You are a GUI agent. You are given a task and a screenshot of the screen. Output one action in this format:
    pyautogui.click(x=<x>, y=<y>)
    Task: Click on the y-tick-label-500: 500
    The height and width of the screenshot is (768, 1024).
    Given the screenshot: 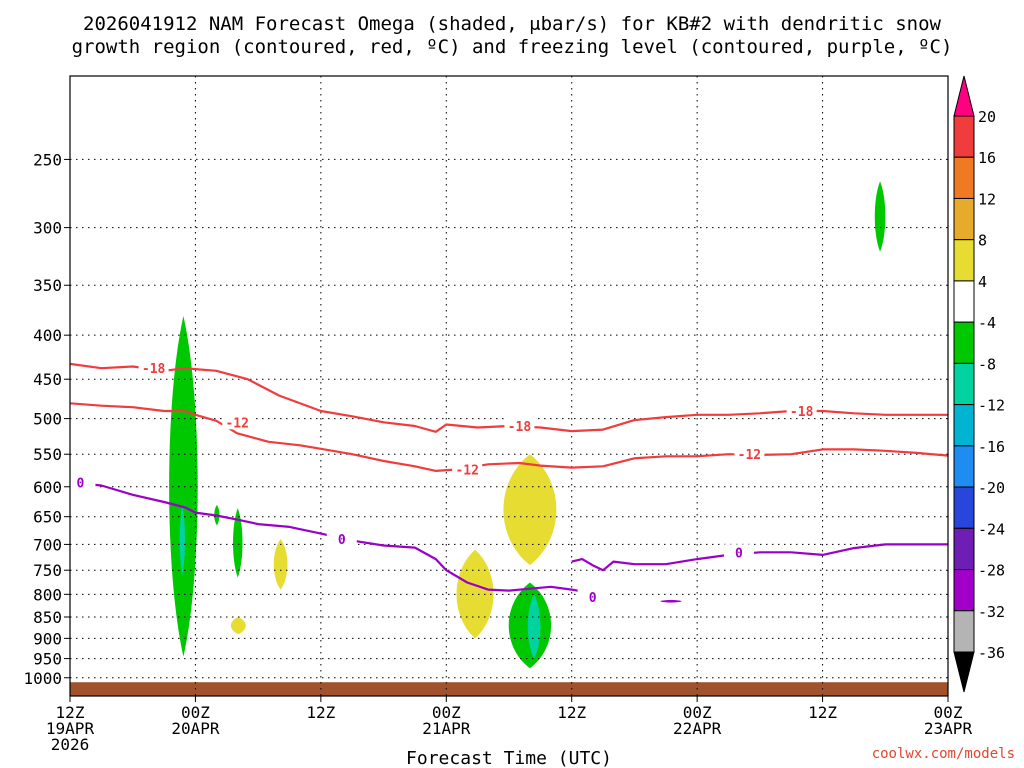 What is the action you would take?
    pyautogui.click(x=47, y=419)
    